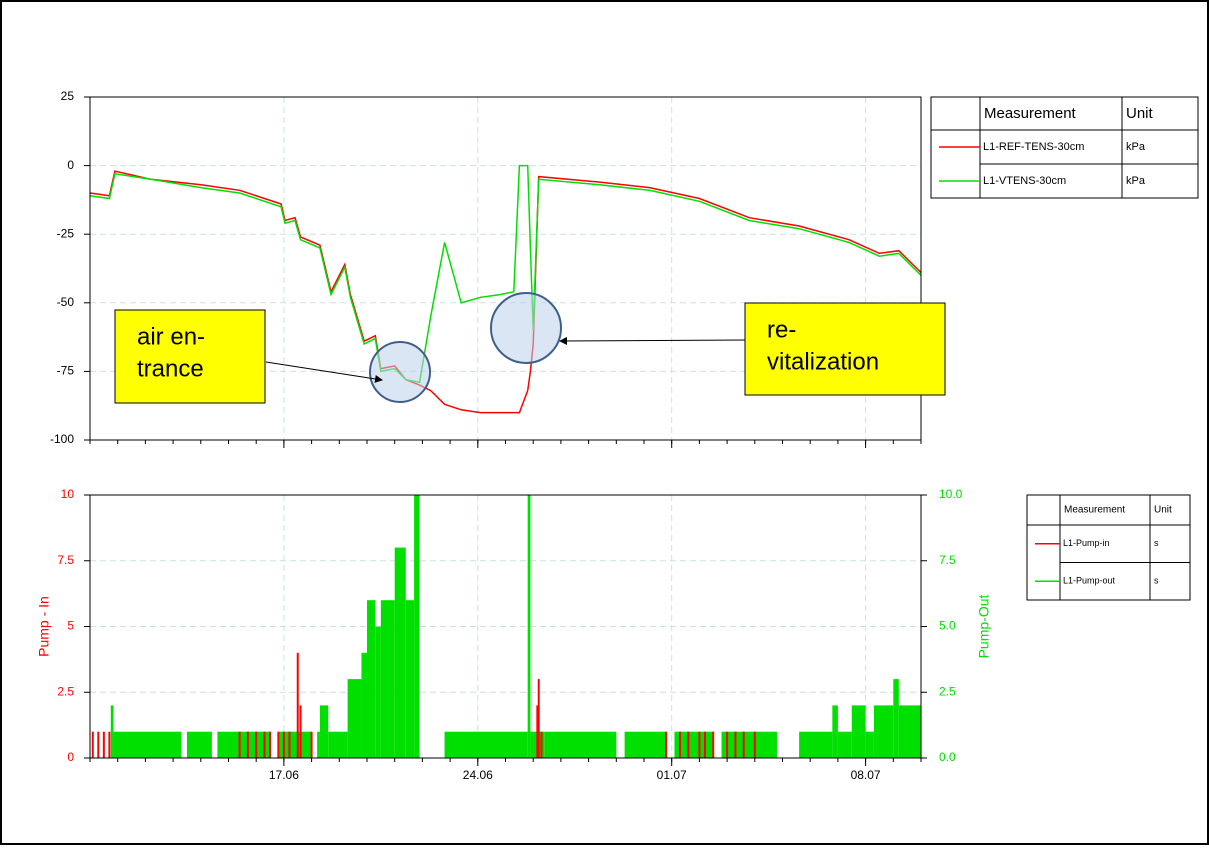  Describe the element at coordinates (823, 361) in the screenshot. I see `annotation-text: vitalization` at that location.